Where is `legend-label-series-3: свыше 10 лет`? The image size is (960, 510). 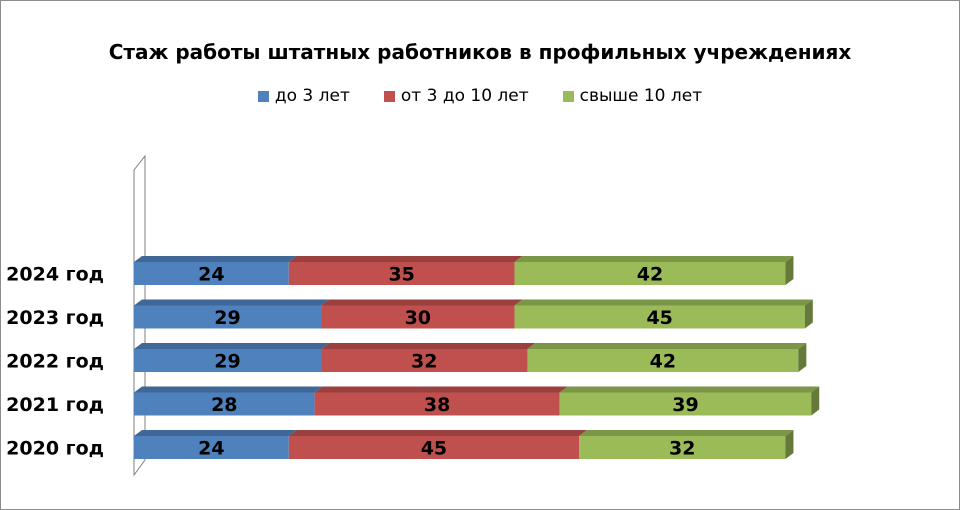
legend-label-series-3: свыше 10 лет is located at coordinates (641, 96).